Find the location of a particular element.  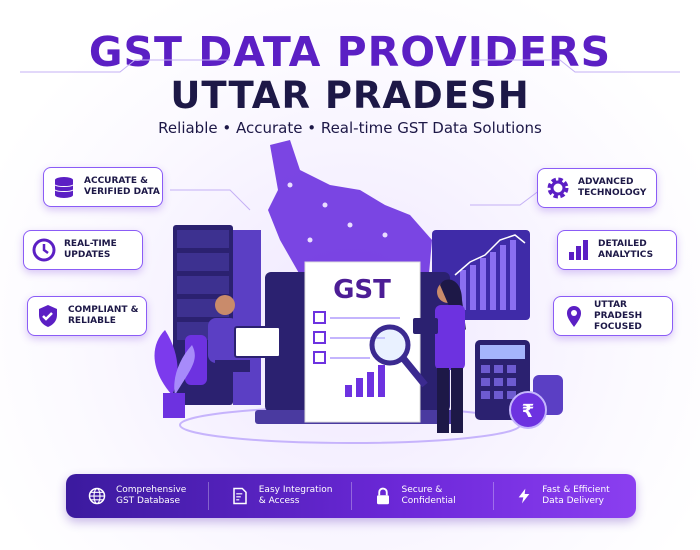

woman-with-tablet is located at coordinates (439, 356).